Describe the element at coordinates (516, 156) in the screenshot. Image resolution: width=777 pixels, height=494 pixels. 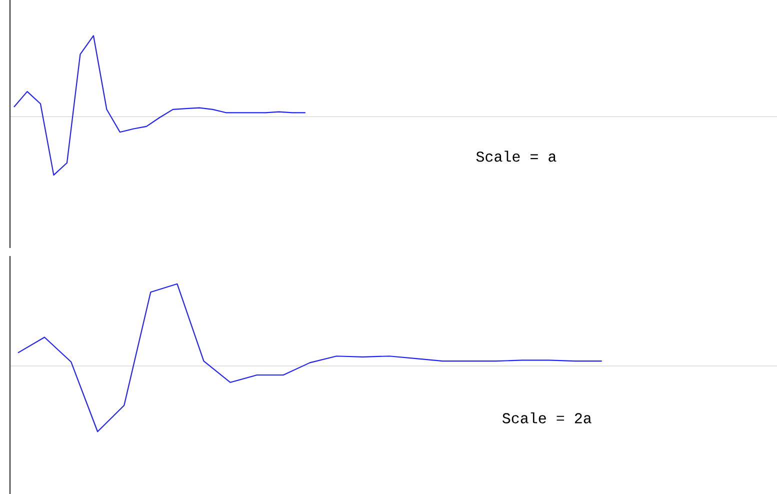
I see `annotation: Scale = a` at that location.